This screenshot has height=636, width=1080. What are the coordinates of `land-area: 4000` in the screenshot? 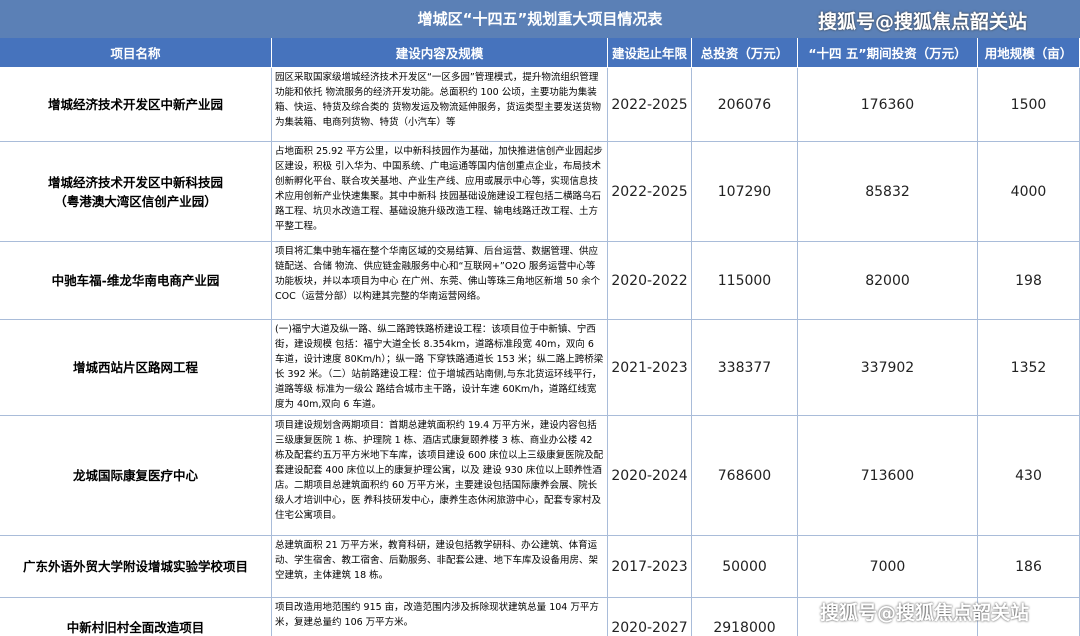 It's located at (1029, 192).